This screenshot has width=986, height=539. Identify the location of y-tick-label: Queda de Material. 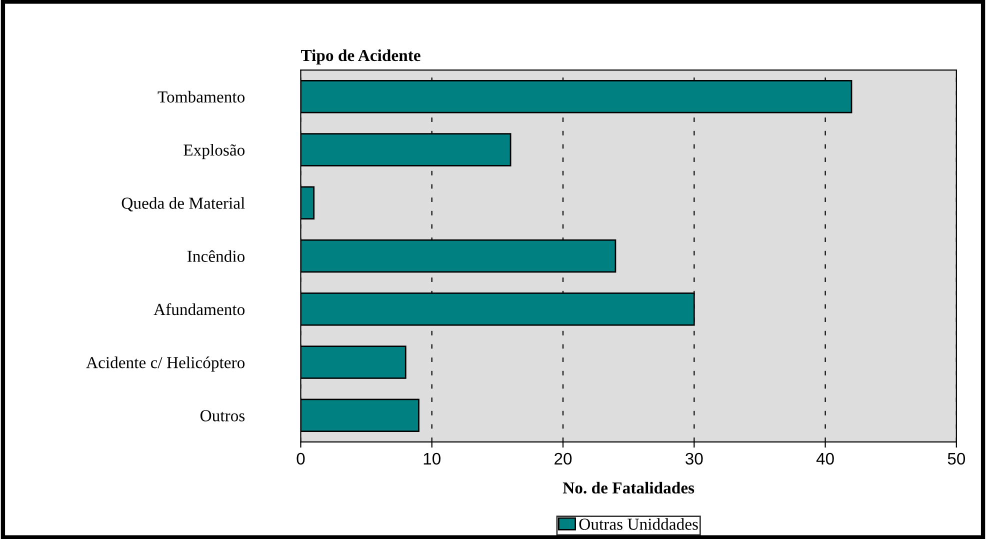
(183, 204).